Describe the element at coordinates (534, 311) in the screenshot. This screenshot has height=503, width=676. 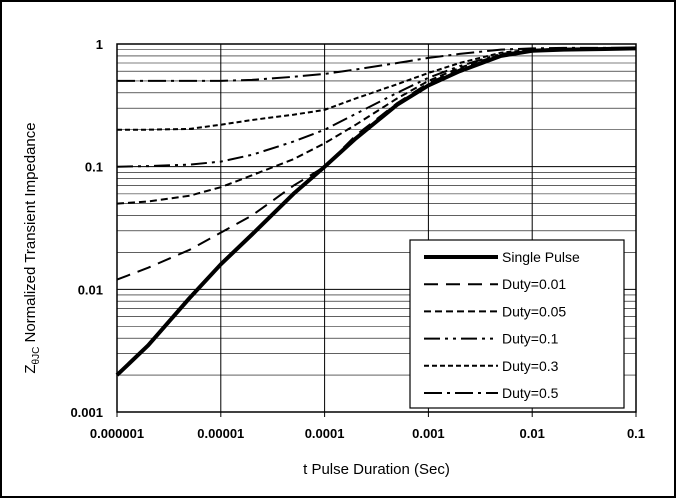
I see `legend-label-3: Duty=0.05` at that location.